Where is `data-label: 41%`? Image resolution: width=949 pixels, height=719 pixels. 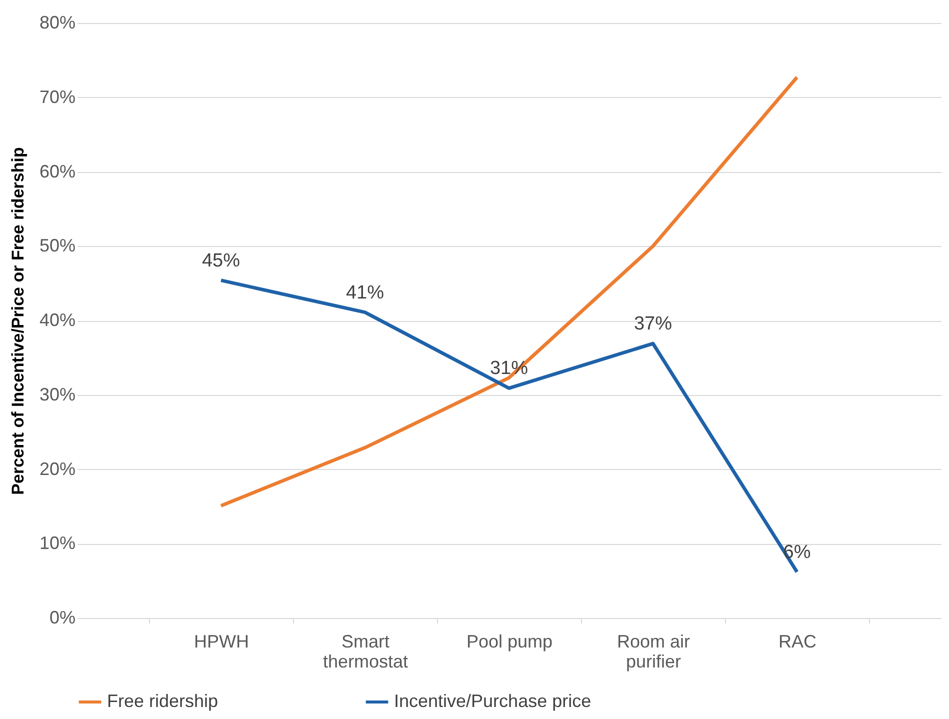 data-label: 41% is located at coordinates (365, 293).